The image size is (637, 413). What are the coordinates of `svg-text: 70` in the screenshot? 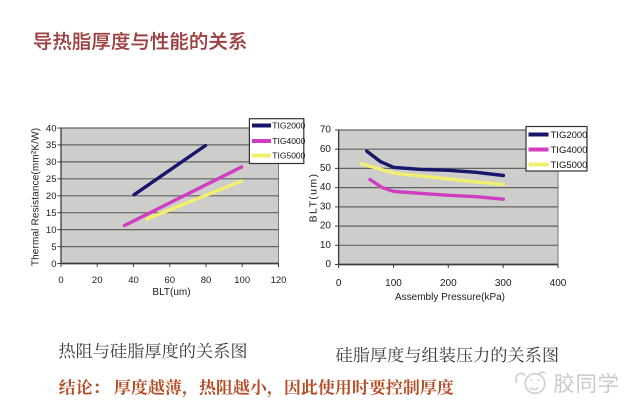 It's located at (326, 130).